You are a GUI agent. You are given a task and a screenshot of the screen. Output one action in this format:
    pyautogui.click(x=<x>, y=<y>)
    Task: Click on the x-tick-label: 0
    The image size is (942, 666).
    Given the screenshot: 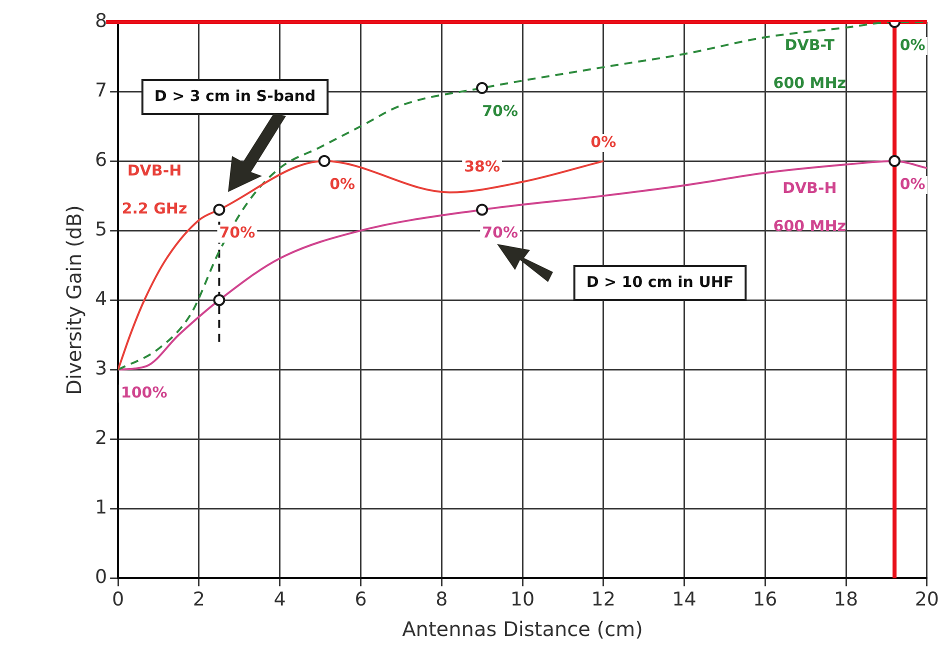 What is the action you would take?
    pyautogui.click(x=118, y=599)
    